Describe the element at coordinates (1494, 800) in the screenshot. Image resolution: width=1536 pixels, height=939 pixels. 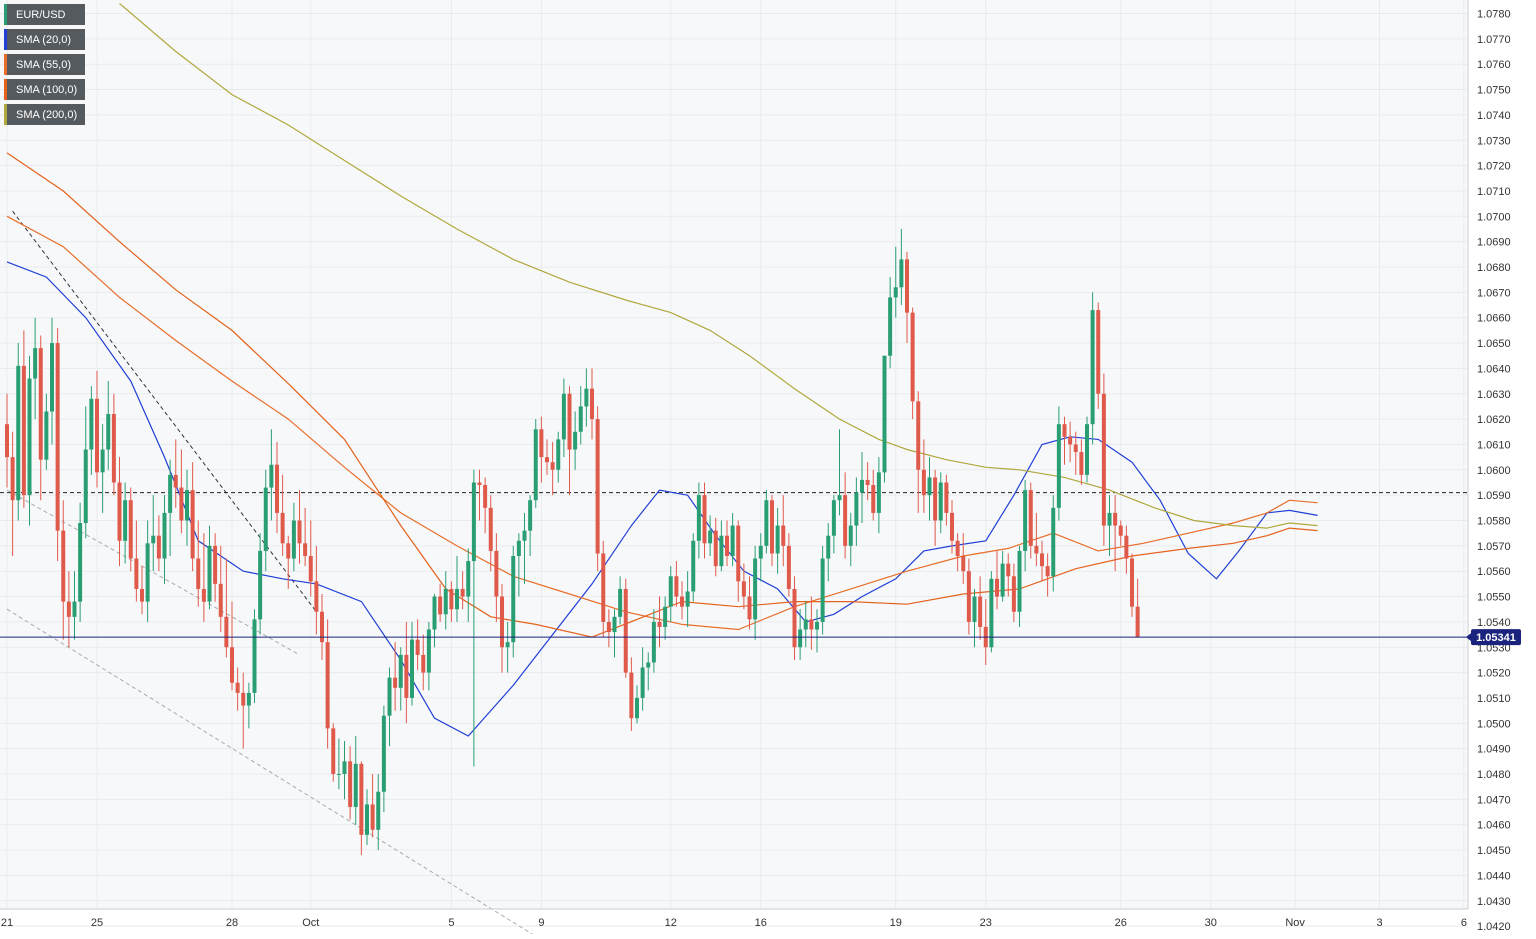
I see `y-tick-label: 1.0470` at that location.